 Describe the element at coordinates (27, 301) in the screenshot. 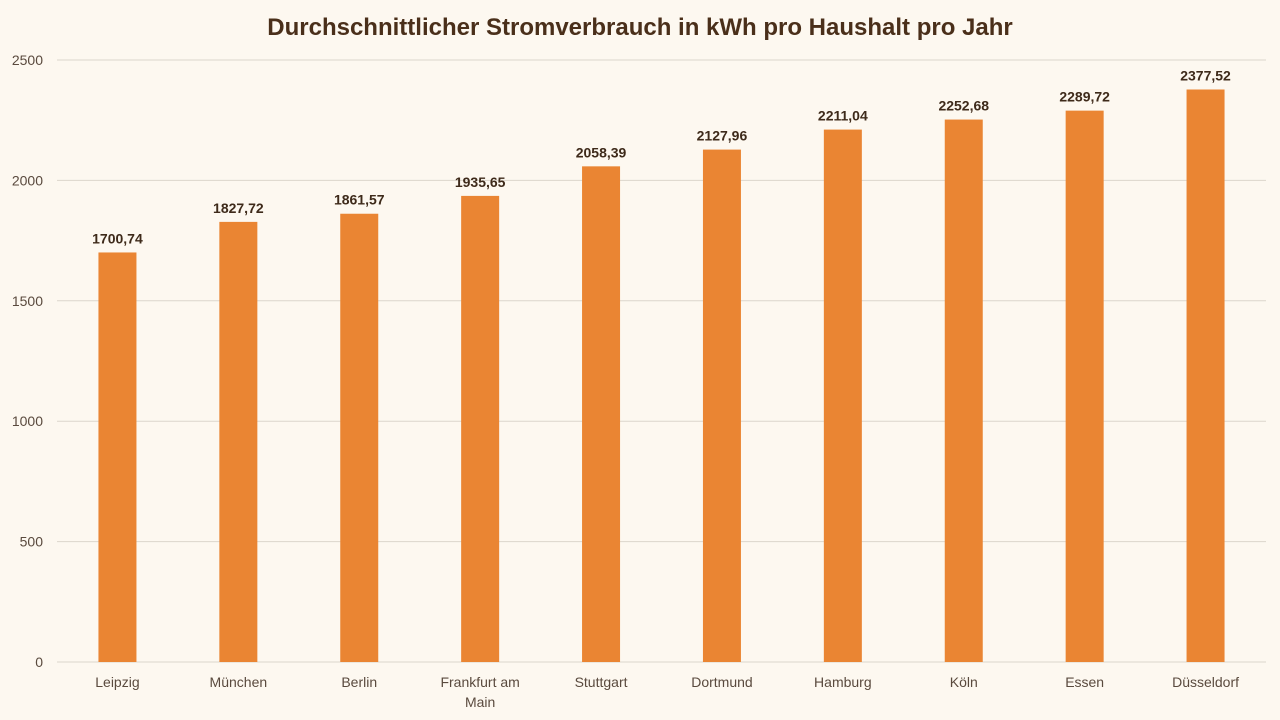

I see `y-tick-label: 1500` at that location.